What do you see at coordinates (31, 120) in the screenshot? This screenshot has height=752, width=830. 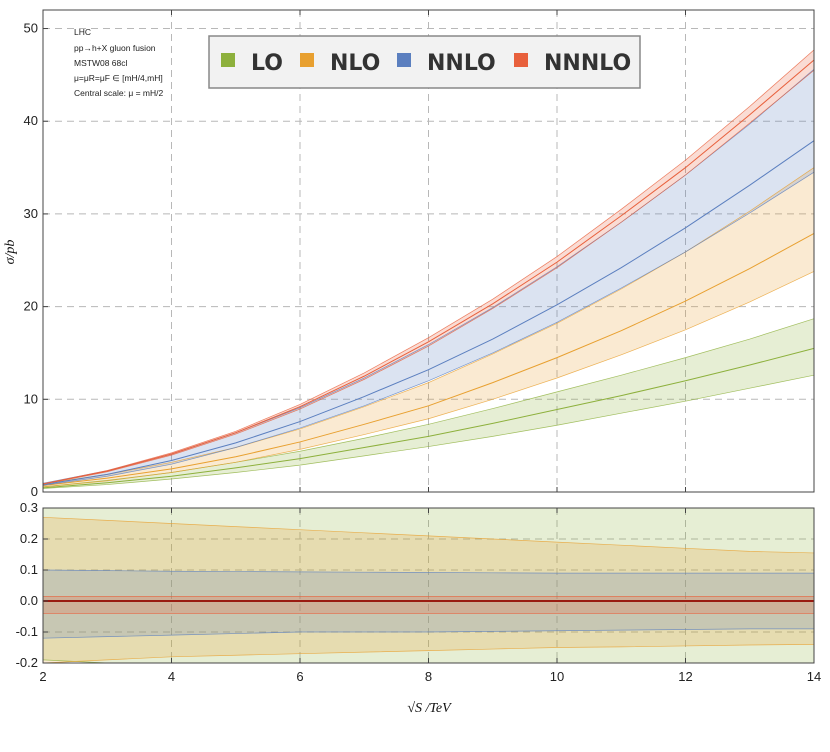 I see `main-y-tick-label-40: 40` at bounding box center [31, 120].